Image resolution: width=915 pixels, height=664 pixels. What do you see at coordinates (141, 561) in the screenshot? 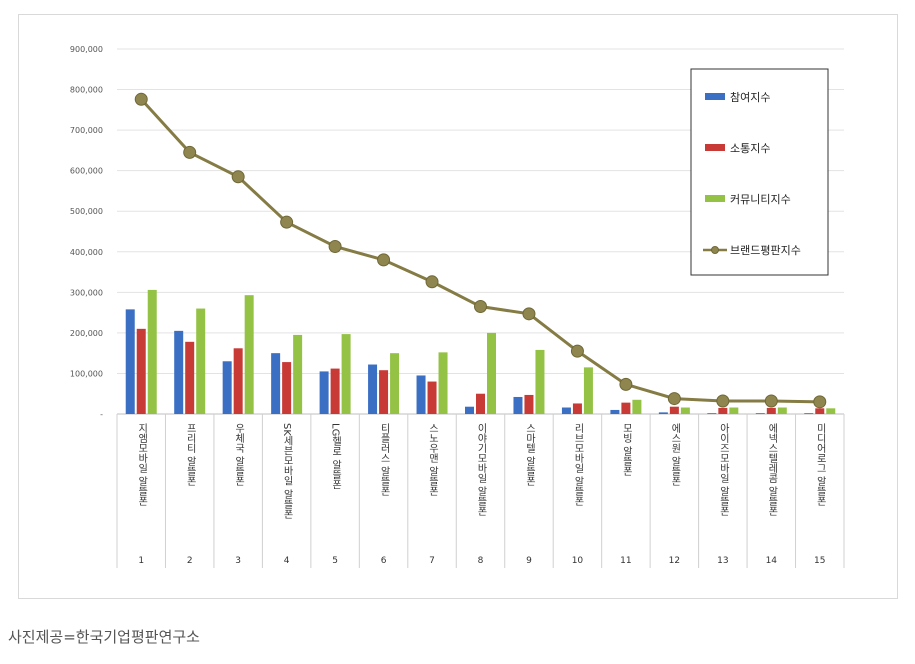
I see `rank-label: 1` at bounding box center [141, 561].